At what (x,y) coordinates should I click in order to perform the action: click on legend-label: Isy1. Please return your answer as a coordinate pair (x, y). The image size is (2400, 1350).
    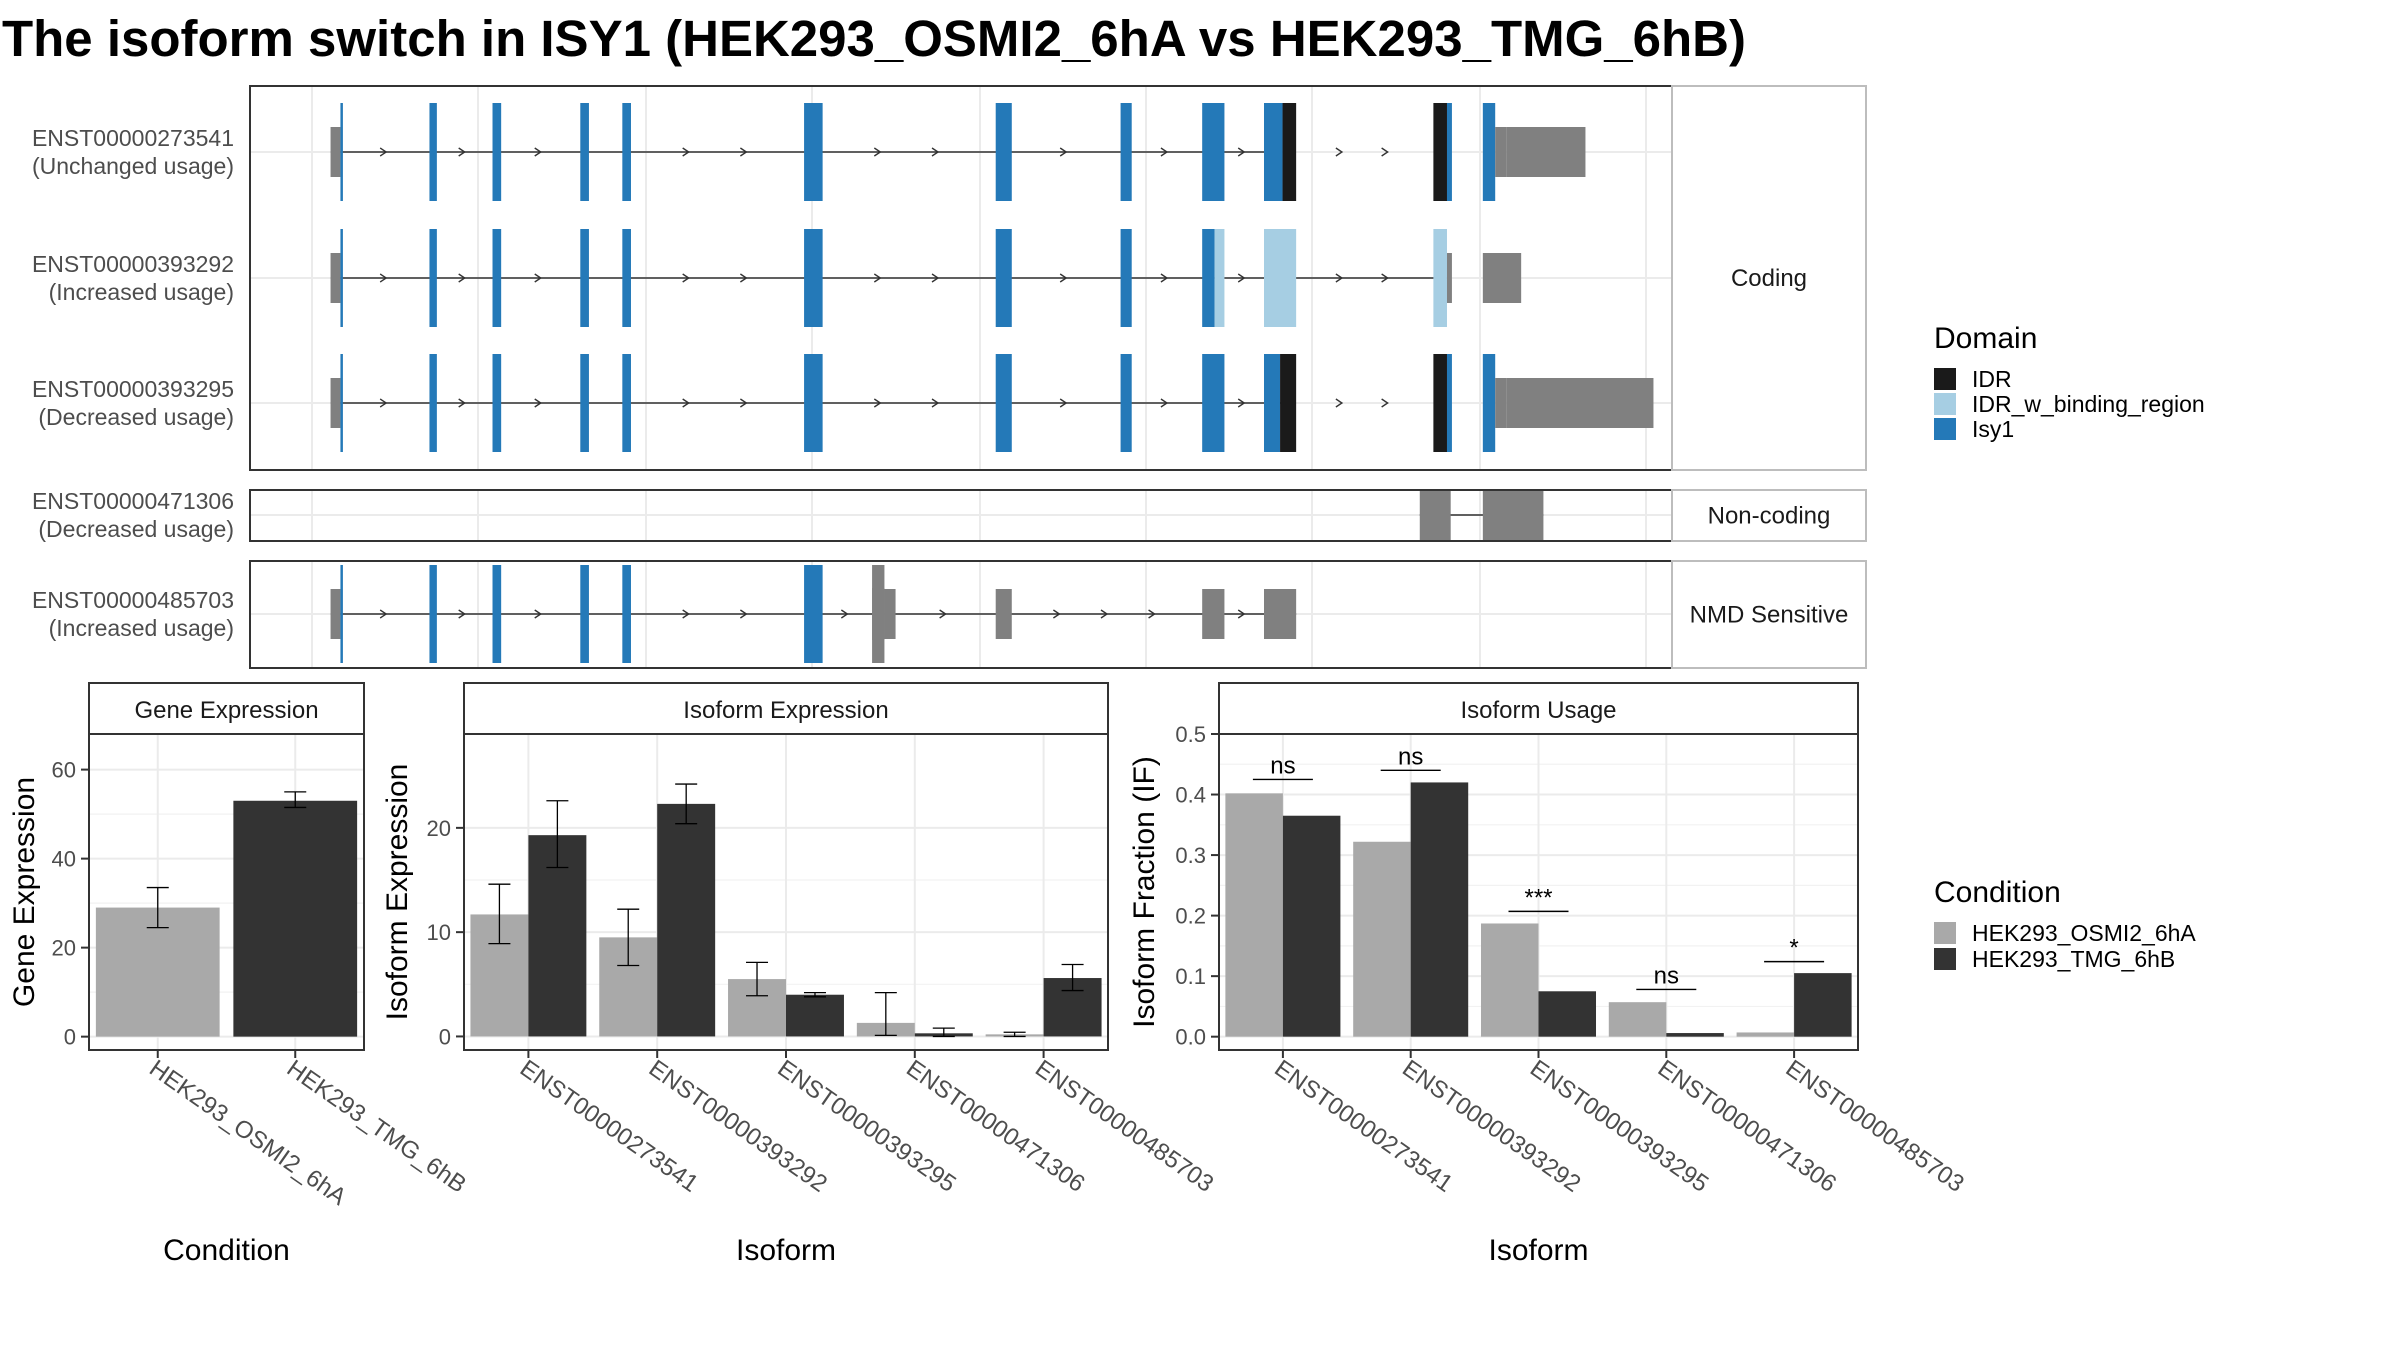
    Looking at the image, I should click on (1993, 429).